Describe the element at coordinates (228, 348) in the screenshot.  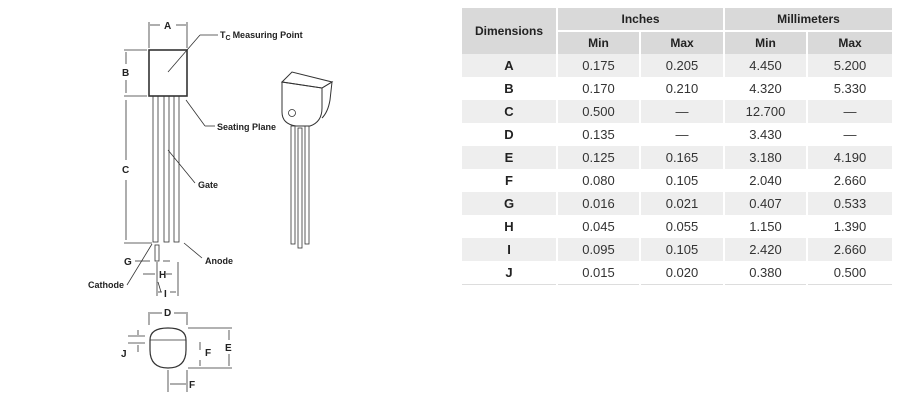
I see `dim-label-e: E` at that location.